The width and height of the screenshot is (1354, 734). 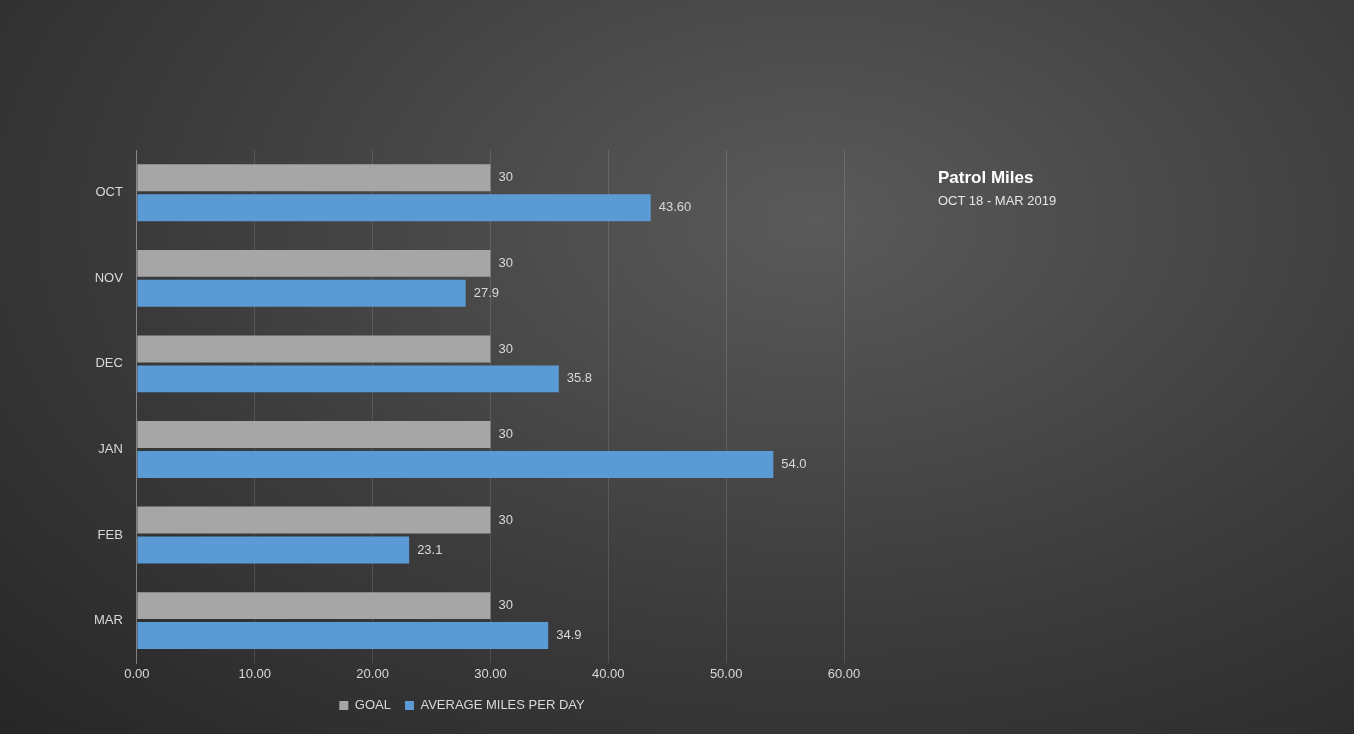 What do you see at coordinates (109, 277) in the screenshot?
I see `y-tick-label: NOV` at bounding box center [109, 277].